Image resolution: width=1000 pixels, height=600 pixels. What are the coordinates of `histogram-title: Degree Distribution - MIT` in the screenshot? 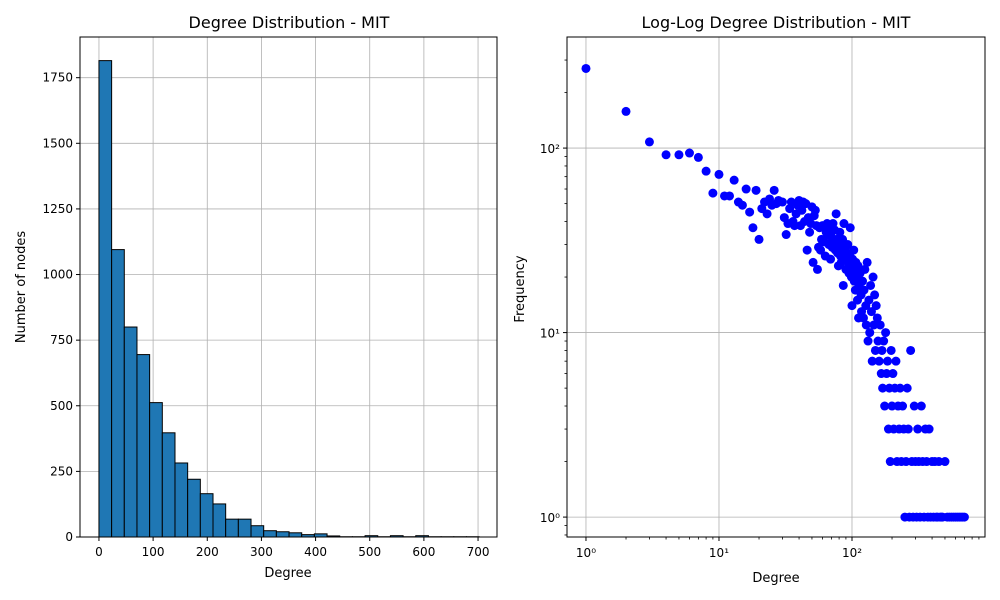 It's located at (289, 22).